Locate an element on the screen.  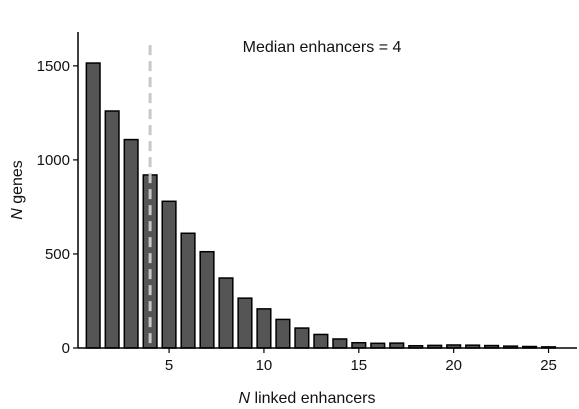
x-tick-label-20: 20 is located at coordinates (453, 365).